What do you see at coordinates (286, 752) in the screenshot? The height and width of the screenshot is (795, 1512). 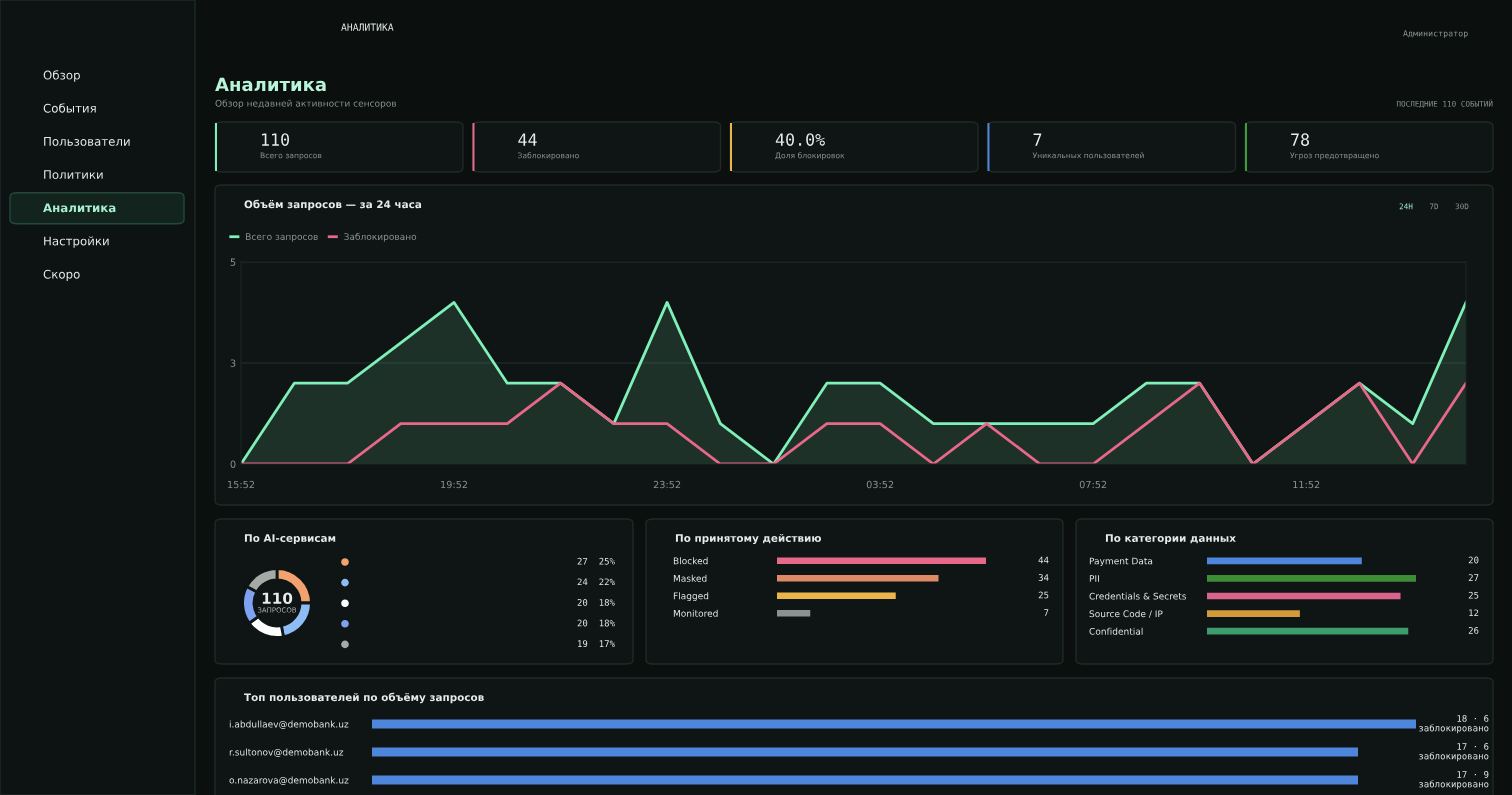 I see `y-tick-label: r.sultonov@demobank.uz` at bounding box center [286, 752].